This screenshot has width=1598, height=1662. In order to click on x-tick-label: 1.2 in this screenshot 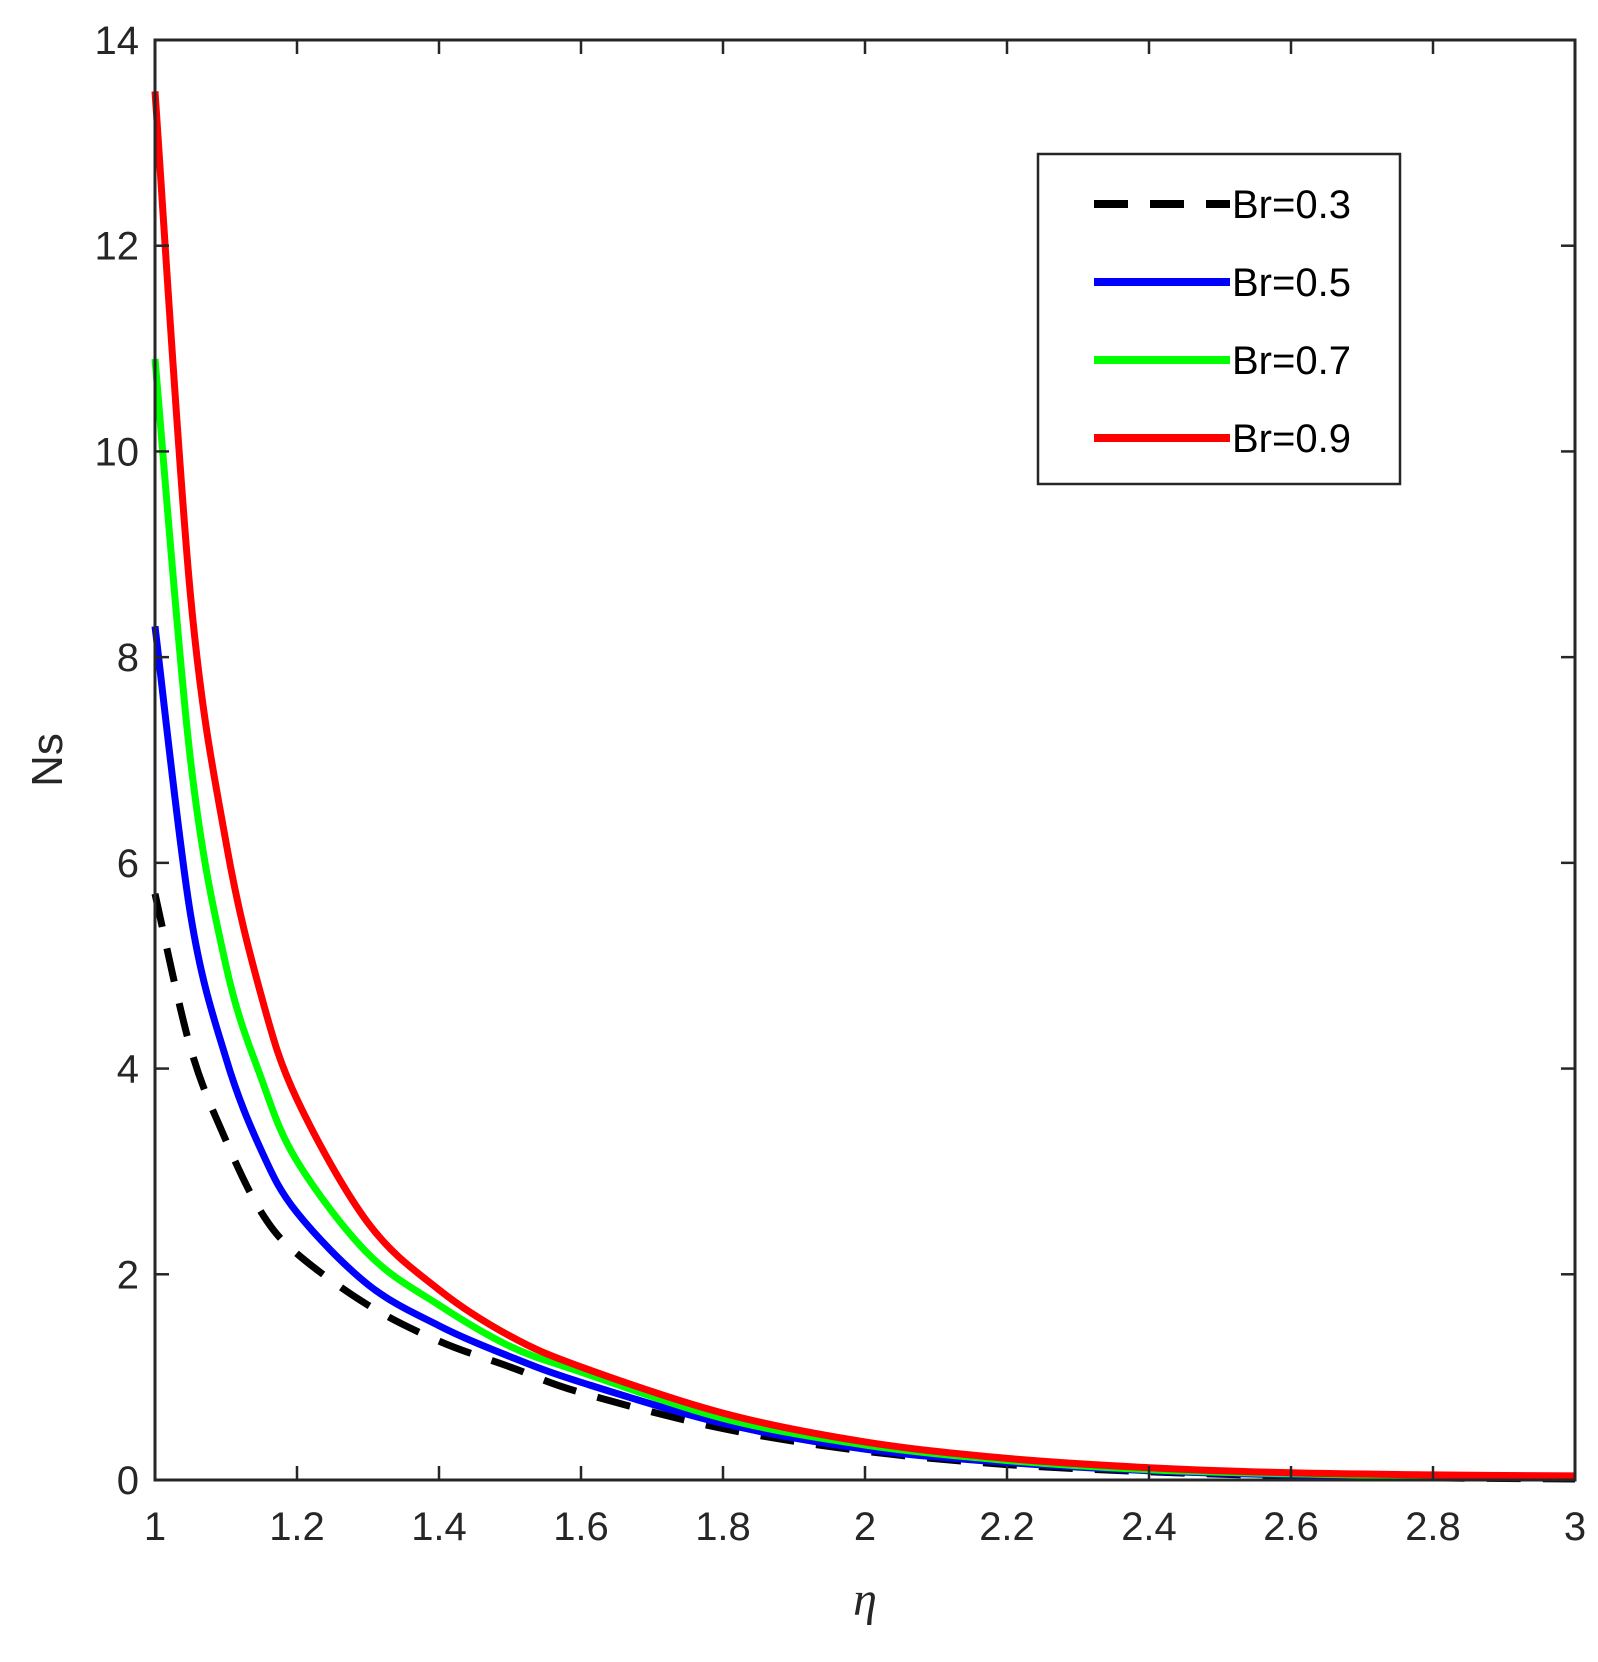, I will do `click(297, 1527)`.